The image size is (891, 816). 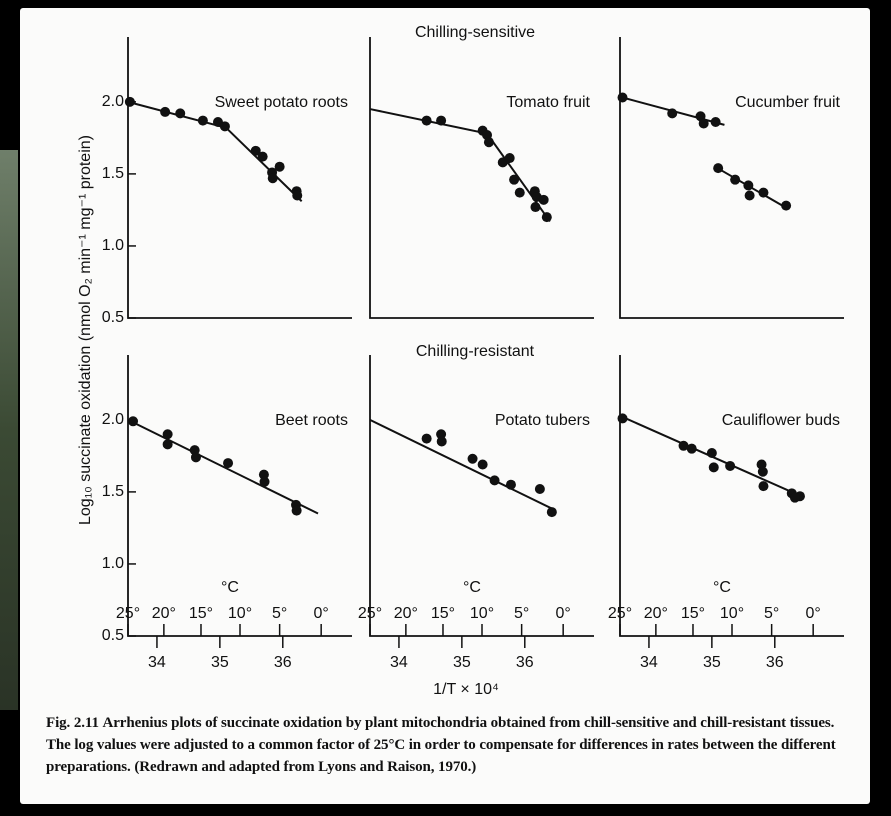 What do you see at coordinates (113, 491) in the screenshot?
I see `y-tick-label: 1.5` at bounding box center [113, 491].